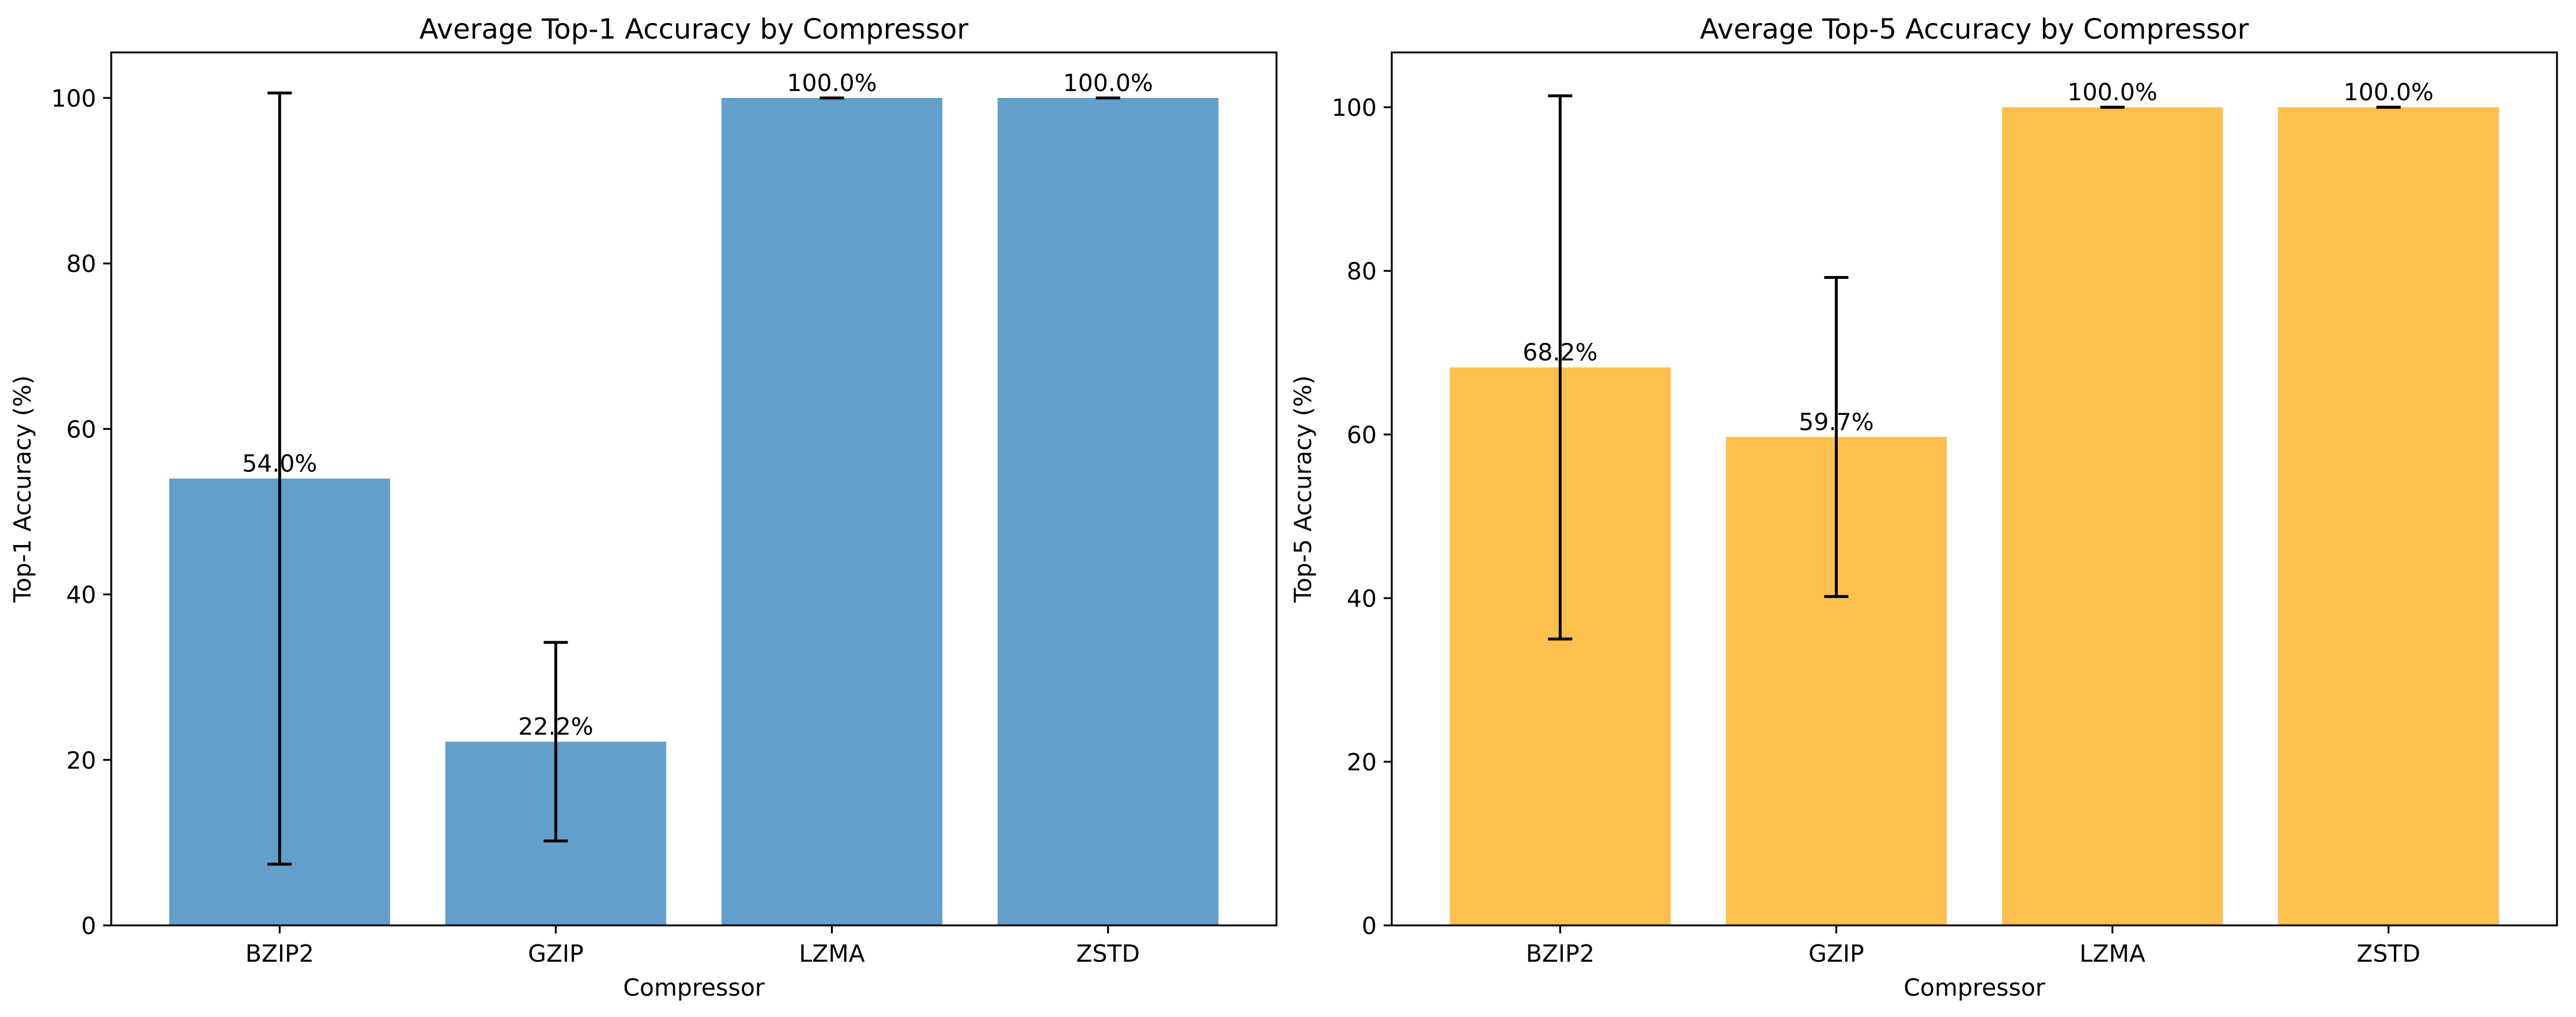  What do you see at coordinates (279, 464) in the screenshot?
I see `data-label-bzip2: 54.0%` at bounding box center [279, 464].